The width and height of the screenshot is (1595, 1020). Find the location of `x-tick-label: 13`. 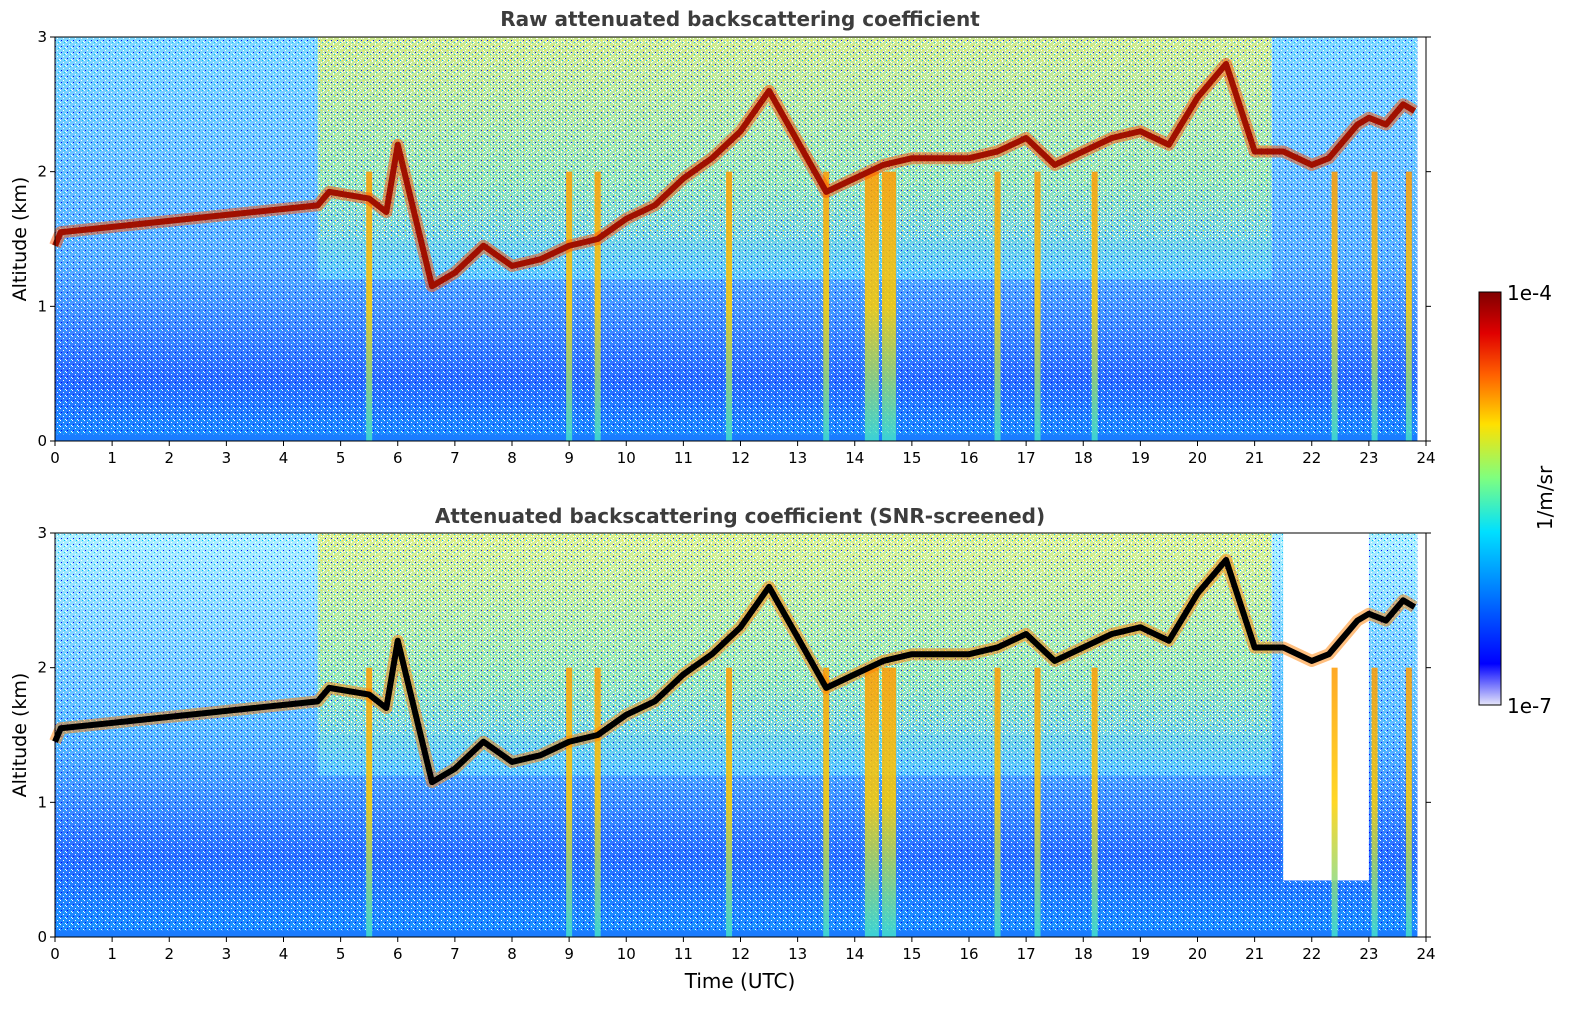

x-tick-label: 13 is located at coordinates (797, 954).